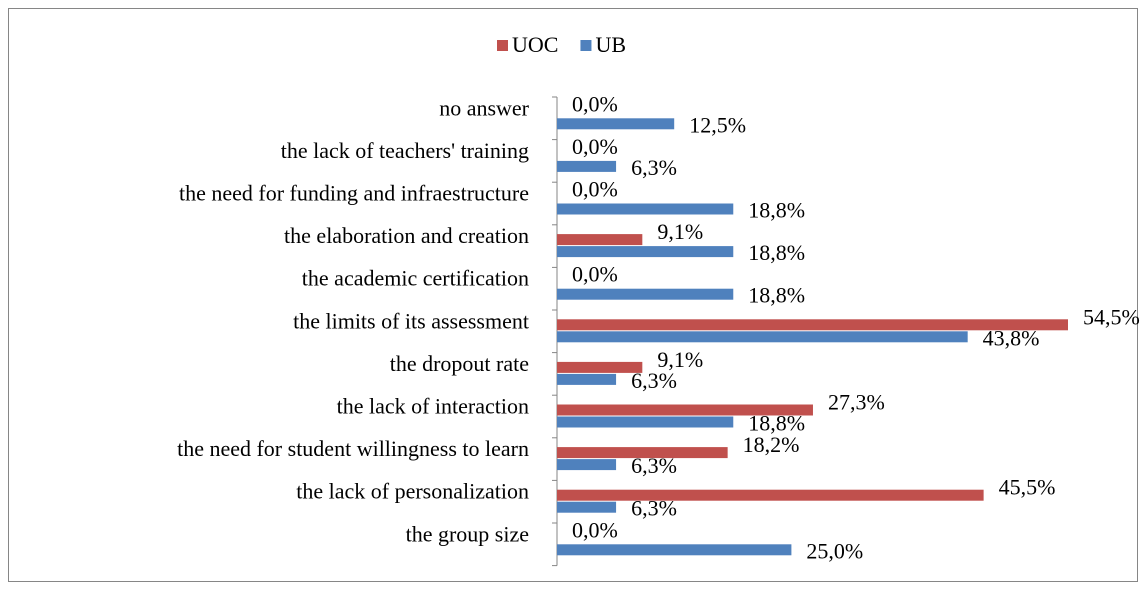  I want to click on legend-label: UOC, so click(535, 44).